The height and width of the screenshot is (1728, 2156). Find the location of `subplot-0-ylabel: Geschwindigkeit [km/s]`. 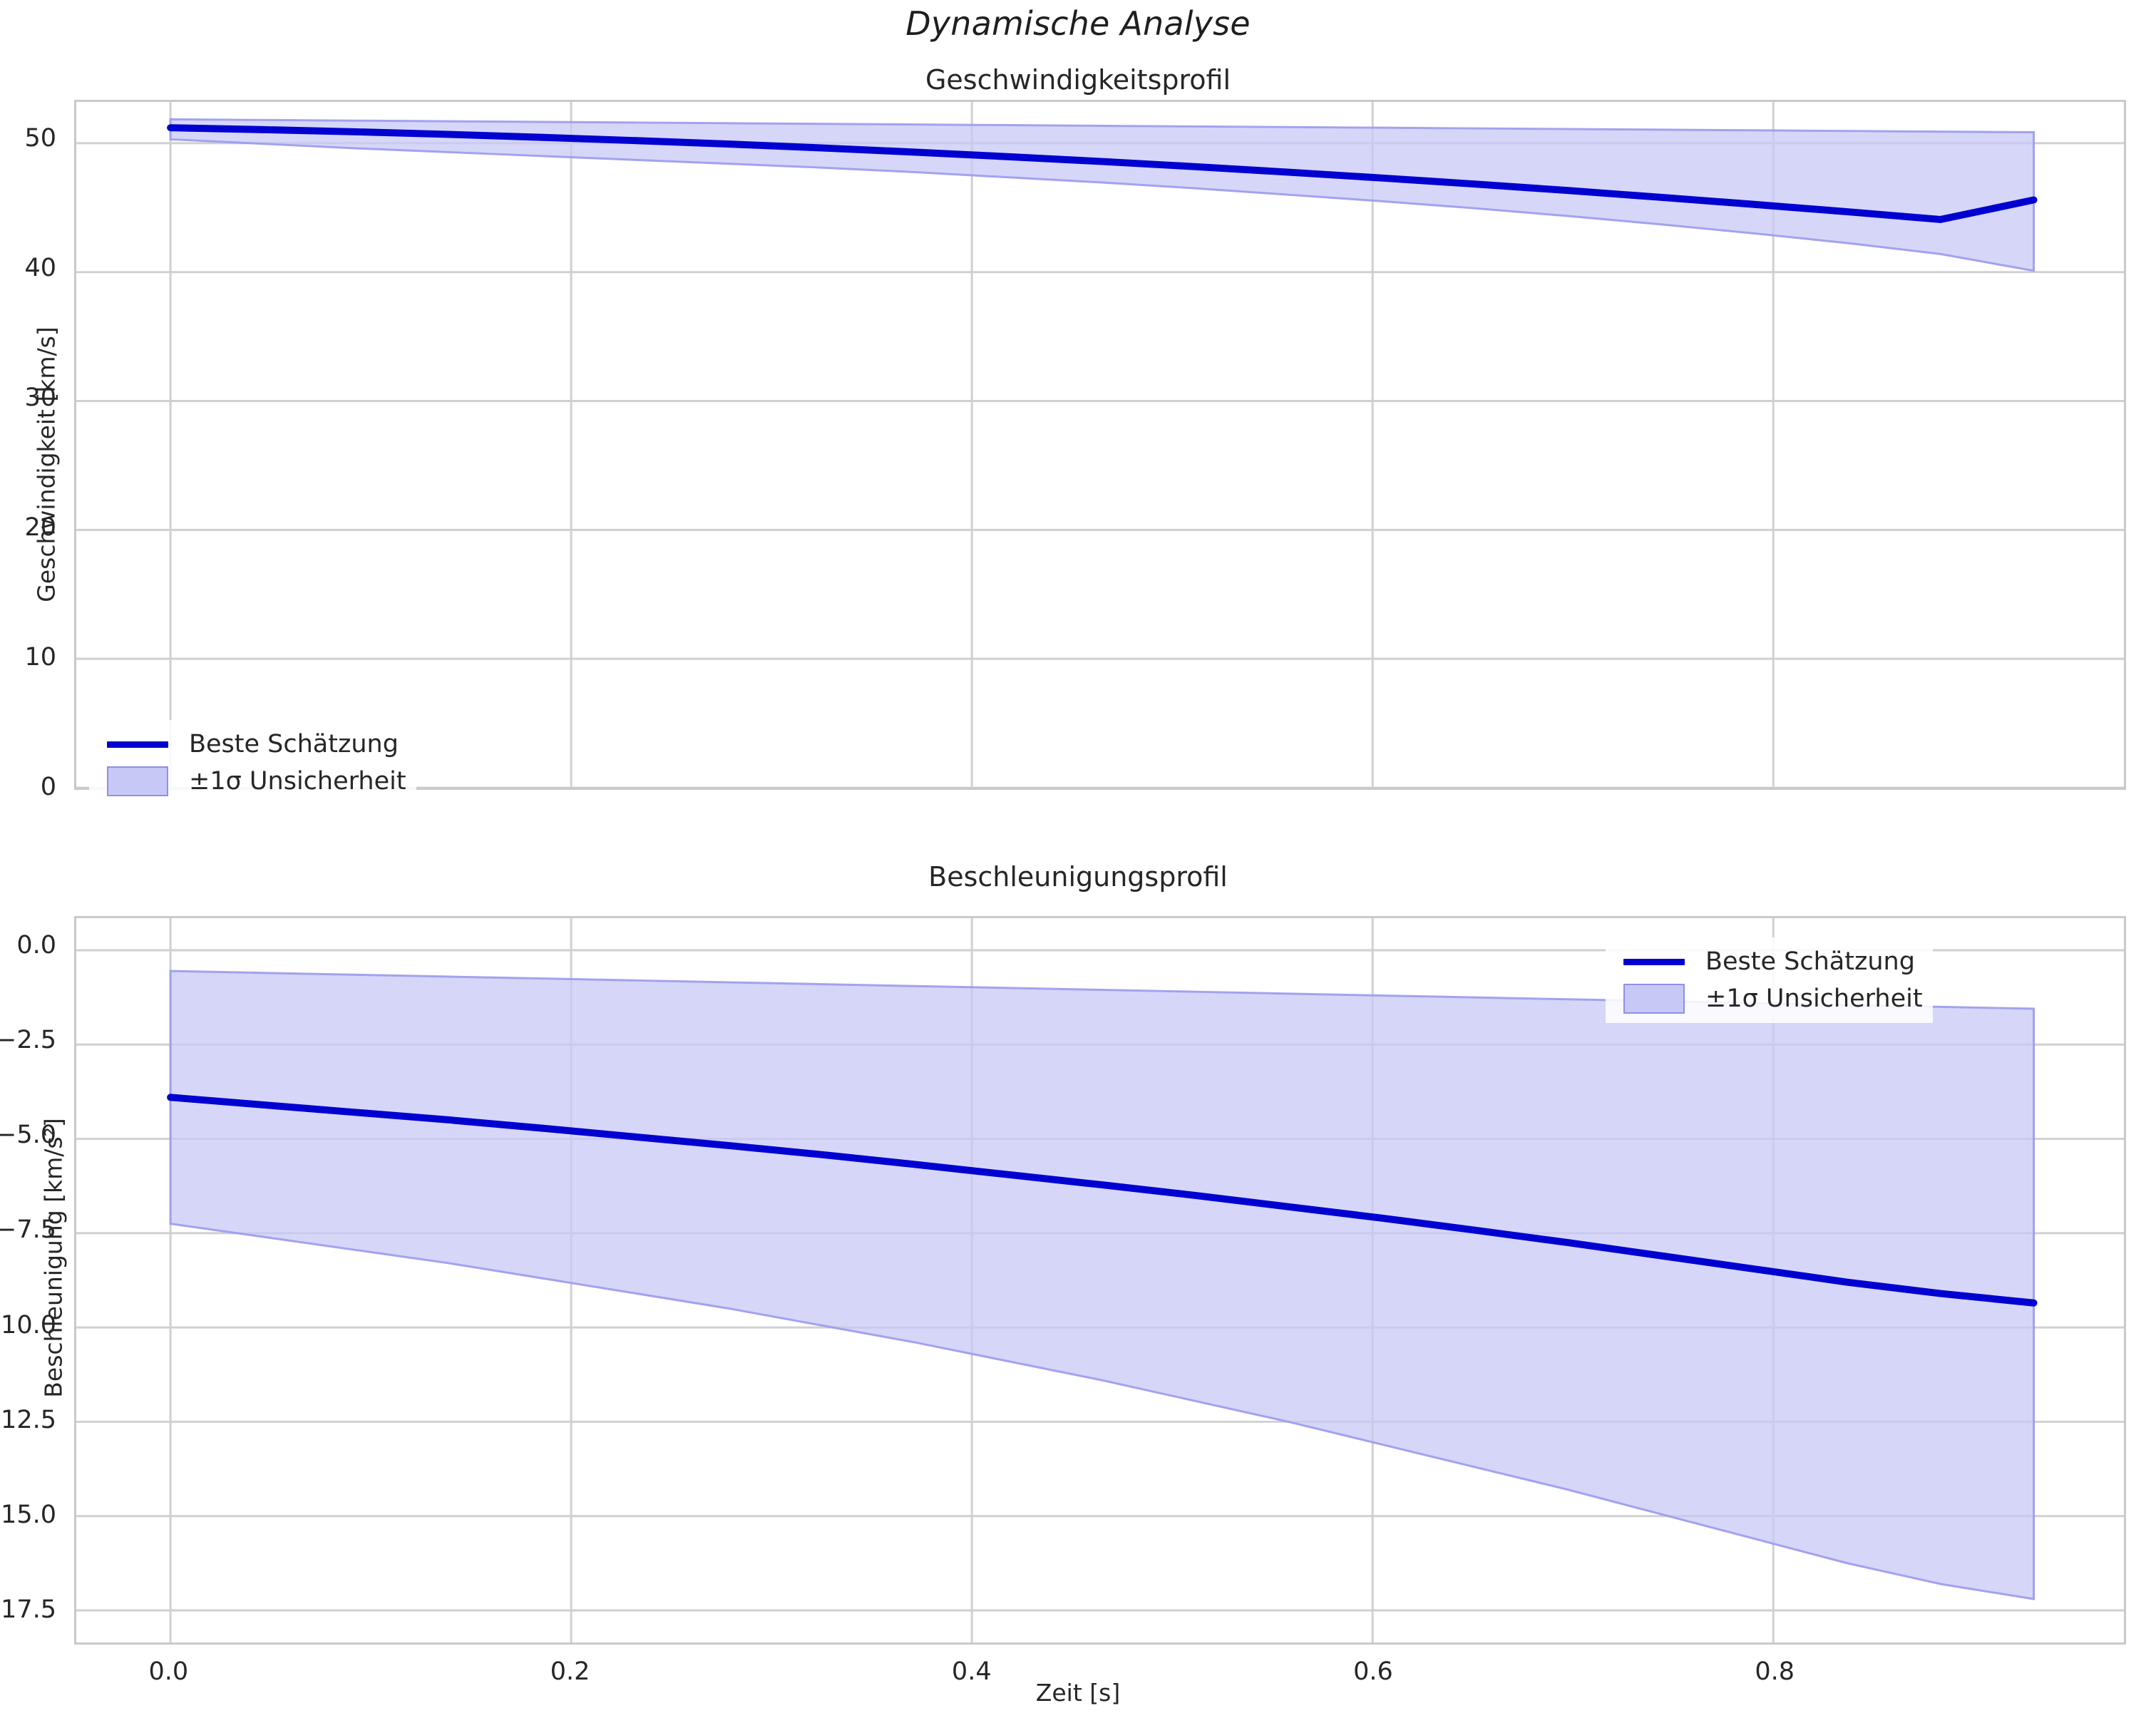

subplot-0-ylabel: Geschwindigkeit [km/s] is located at coordinates (46, 464).